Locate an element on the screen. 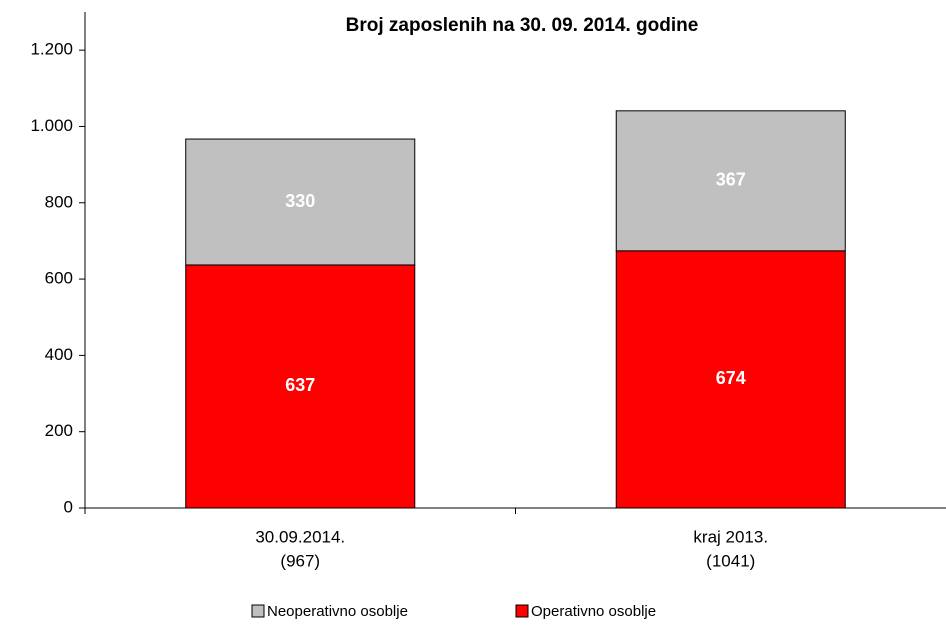 The image size is (946, 628). y-tick-label: 0 is located at coordinates (68, 506).